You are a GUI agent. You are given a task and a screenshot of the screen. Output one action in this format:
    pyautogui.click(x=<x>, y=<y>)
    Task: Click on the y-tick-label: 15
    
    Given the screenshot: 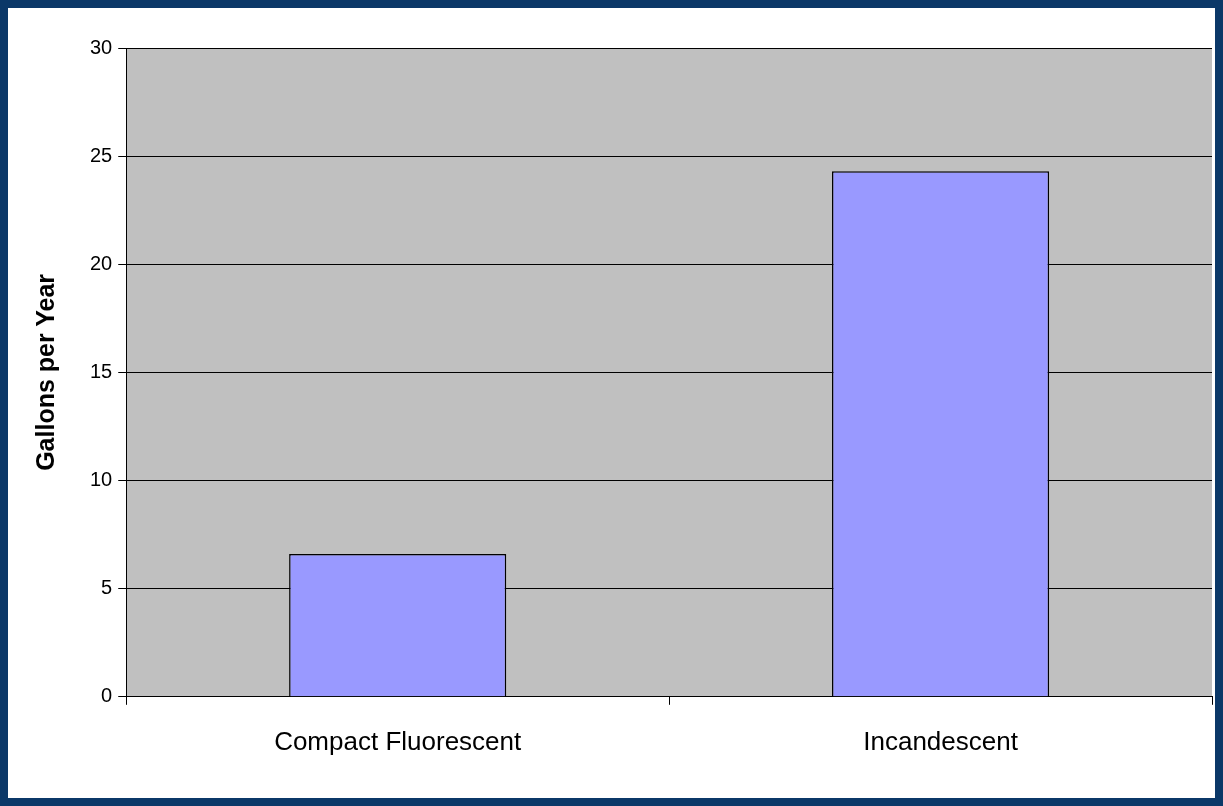 What is the action you would take?
    pyautogui.click(x=101, y=370)
    